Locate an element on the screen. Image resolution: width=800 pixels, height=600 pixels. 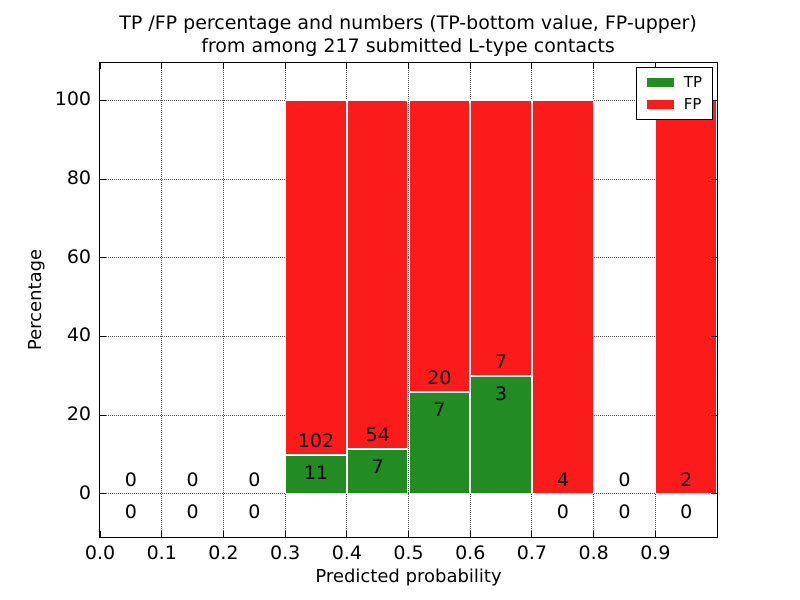
fp-count-label: 102 is located at coordinates (316, 441).